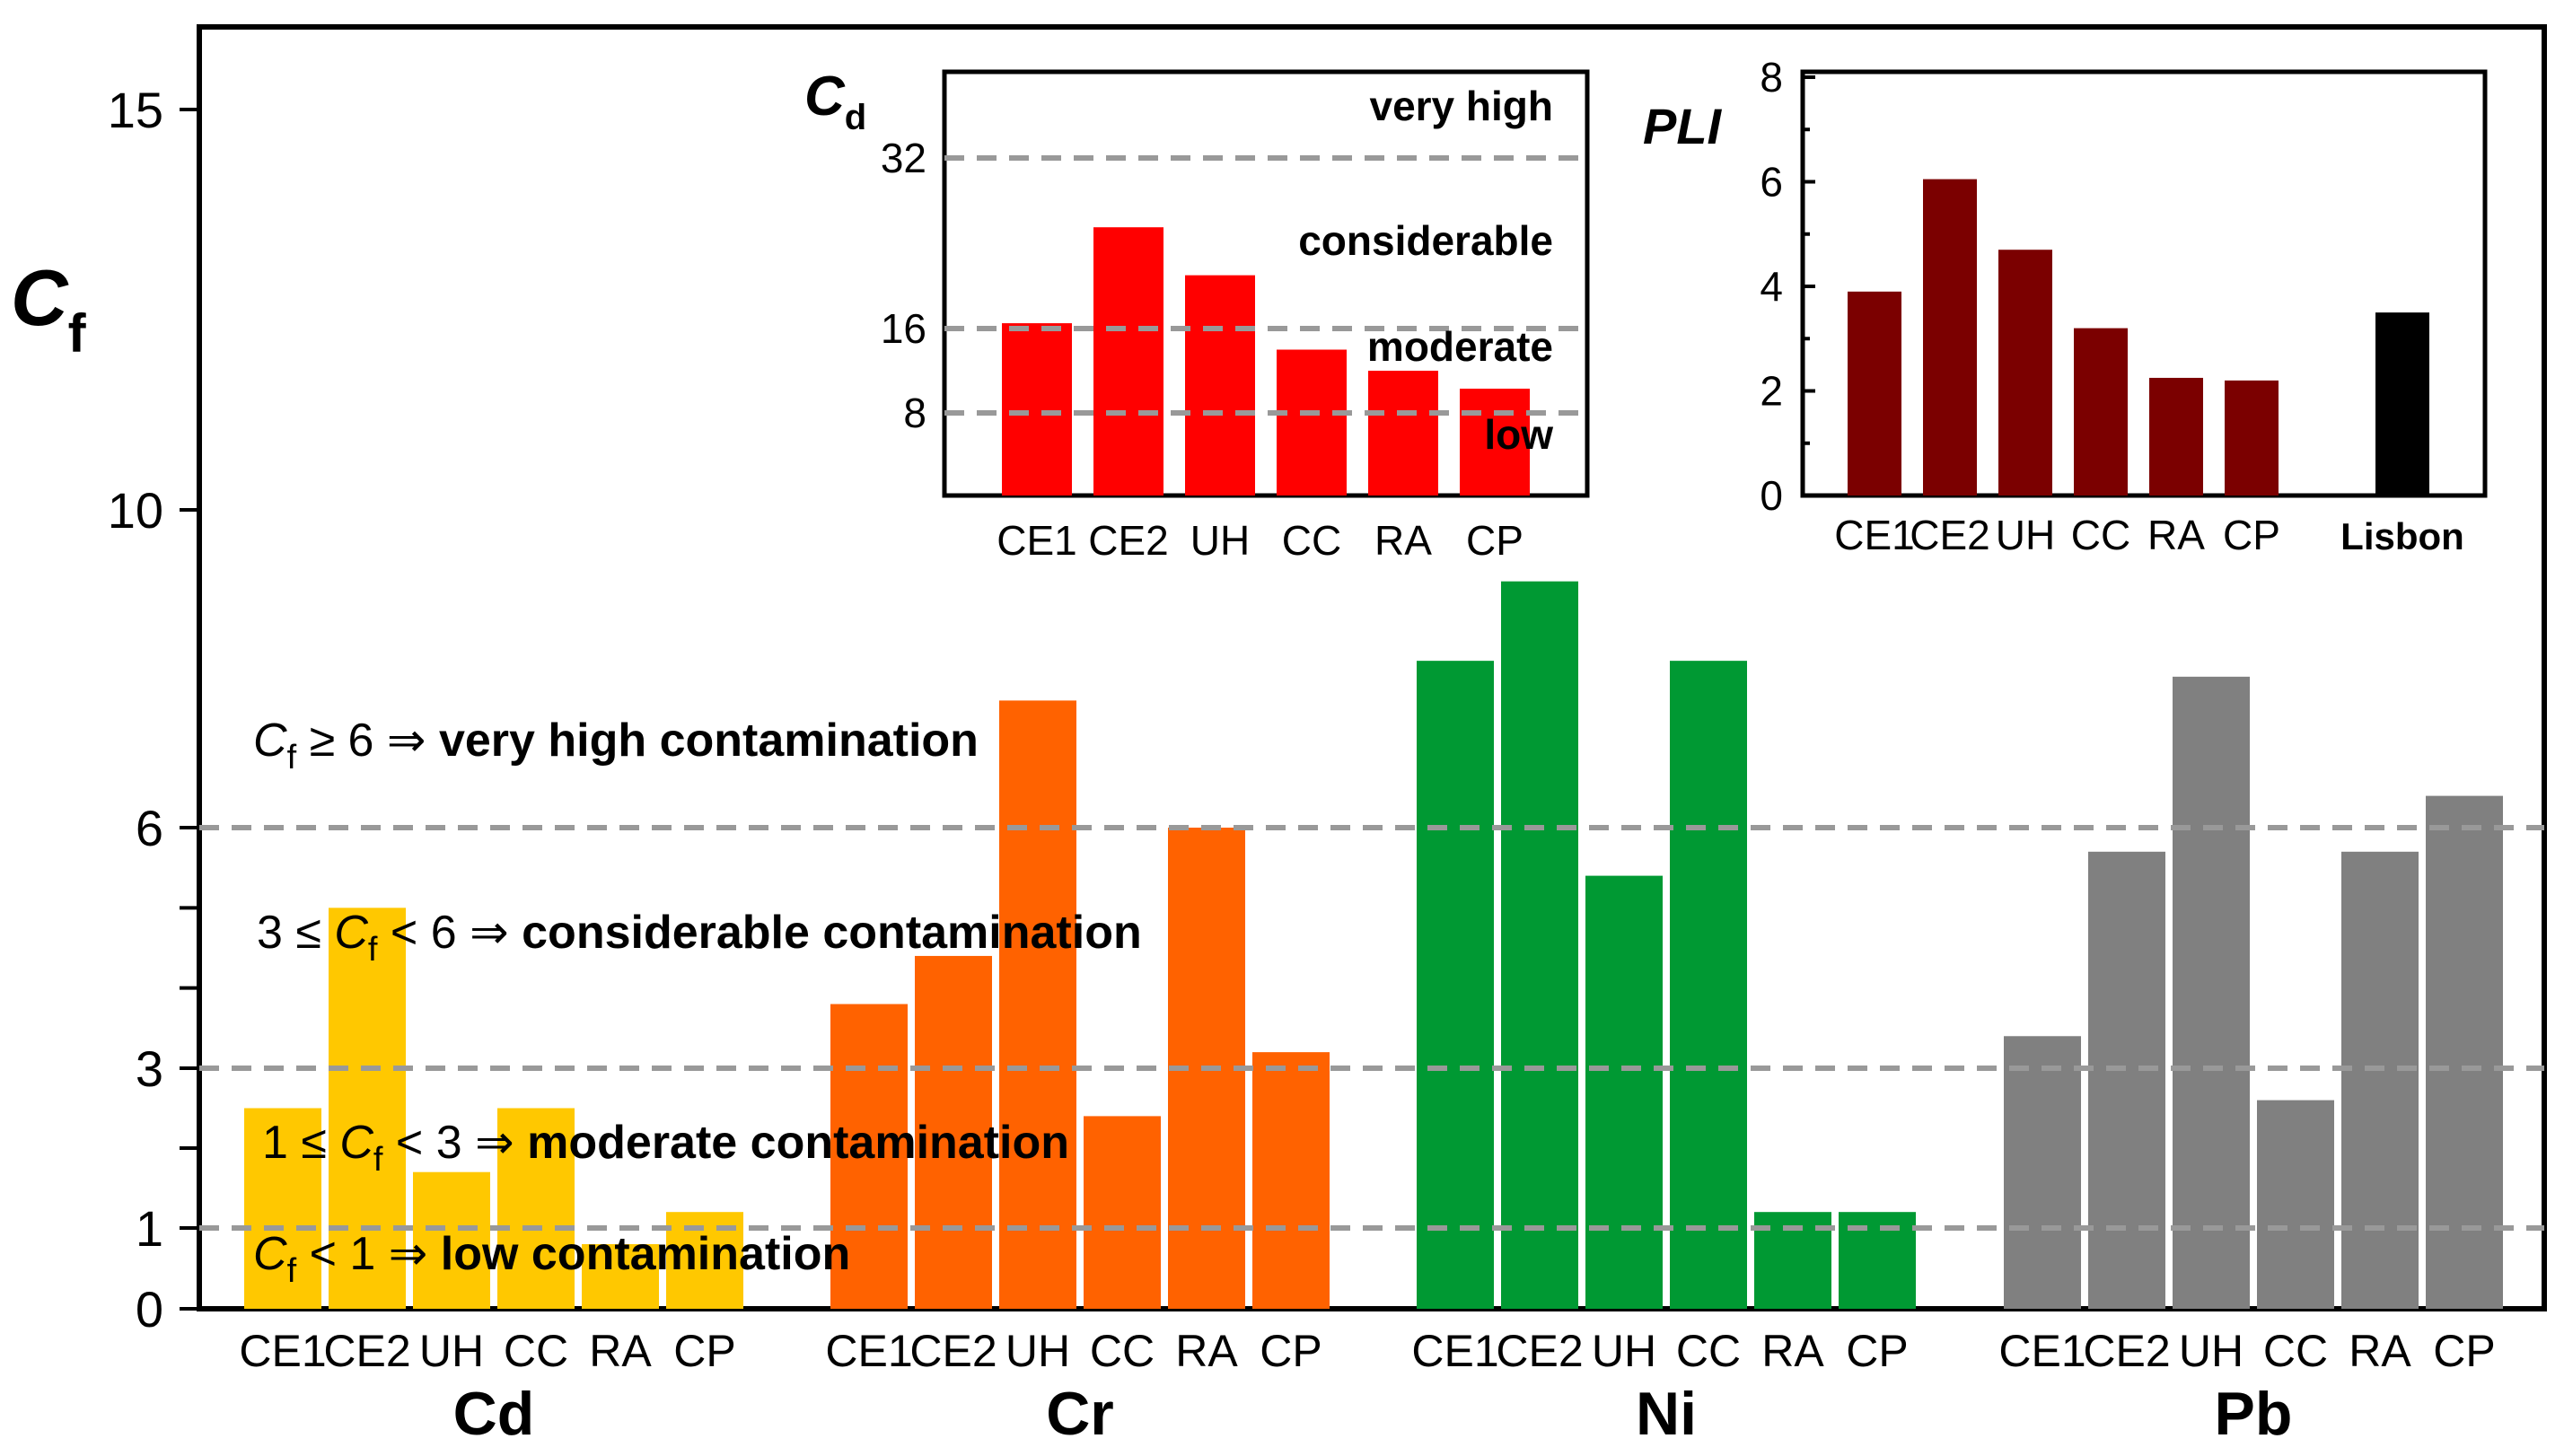 The height and width of the screenshot is (1456, 2564). I want to click on cd-y-tick-label-32: 32, so click(903, 158).